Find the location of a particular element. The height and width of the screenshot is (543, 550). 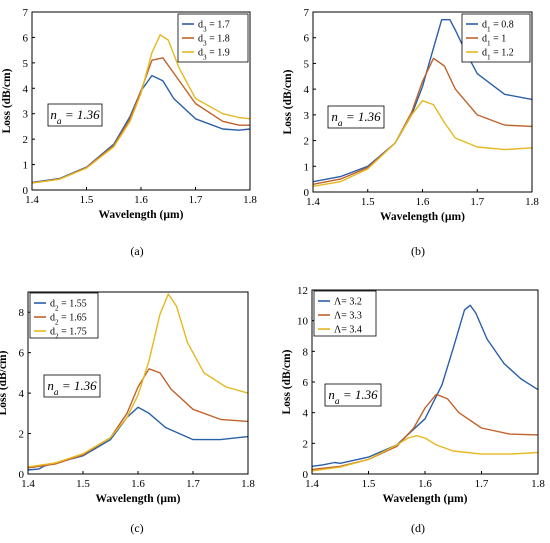

legend-entry-3: d3 = 1.9 is located at coordinates (214, 55).